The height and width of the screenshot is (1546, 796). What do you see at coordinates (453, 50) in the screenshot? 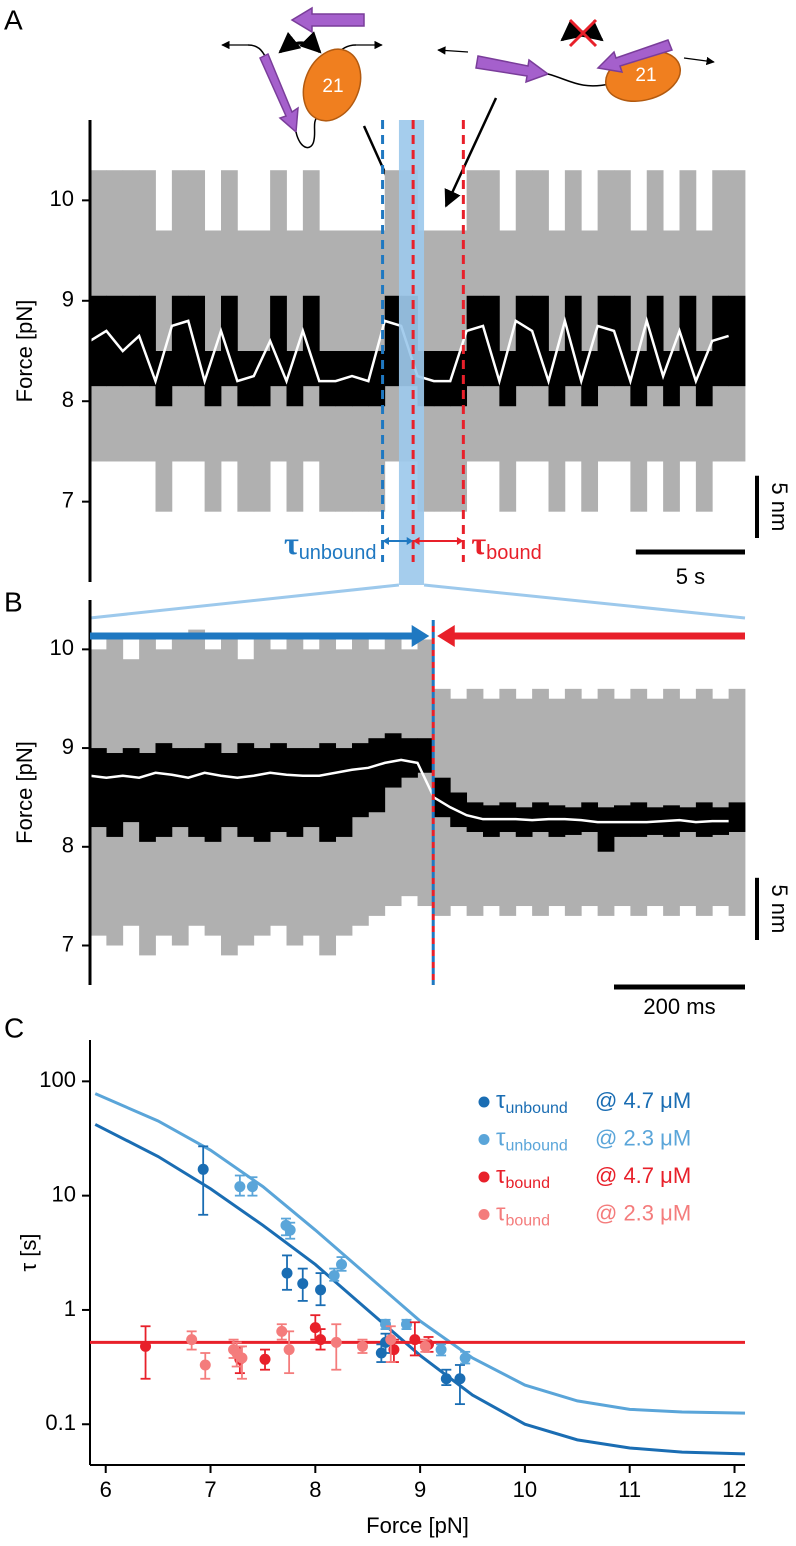
I see `pull-arrow` at bounding box center [453, 50].